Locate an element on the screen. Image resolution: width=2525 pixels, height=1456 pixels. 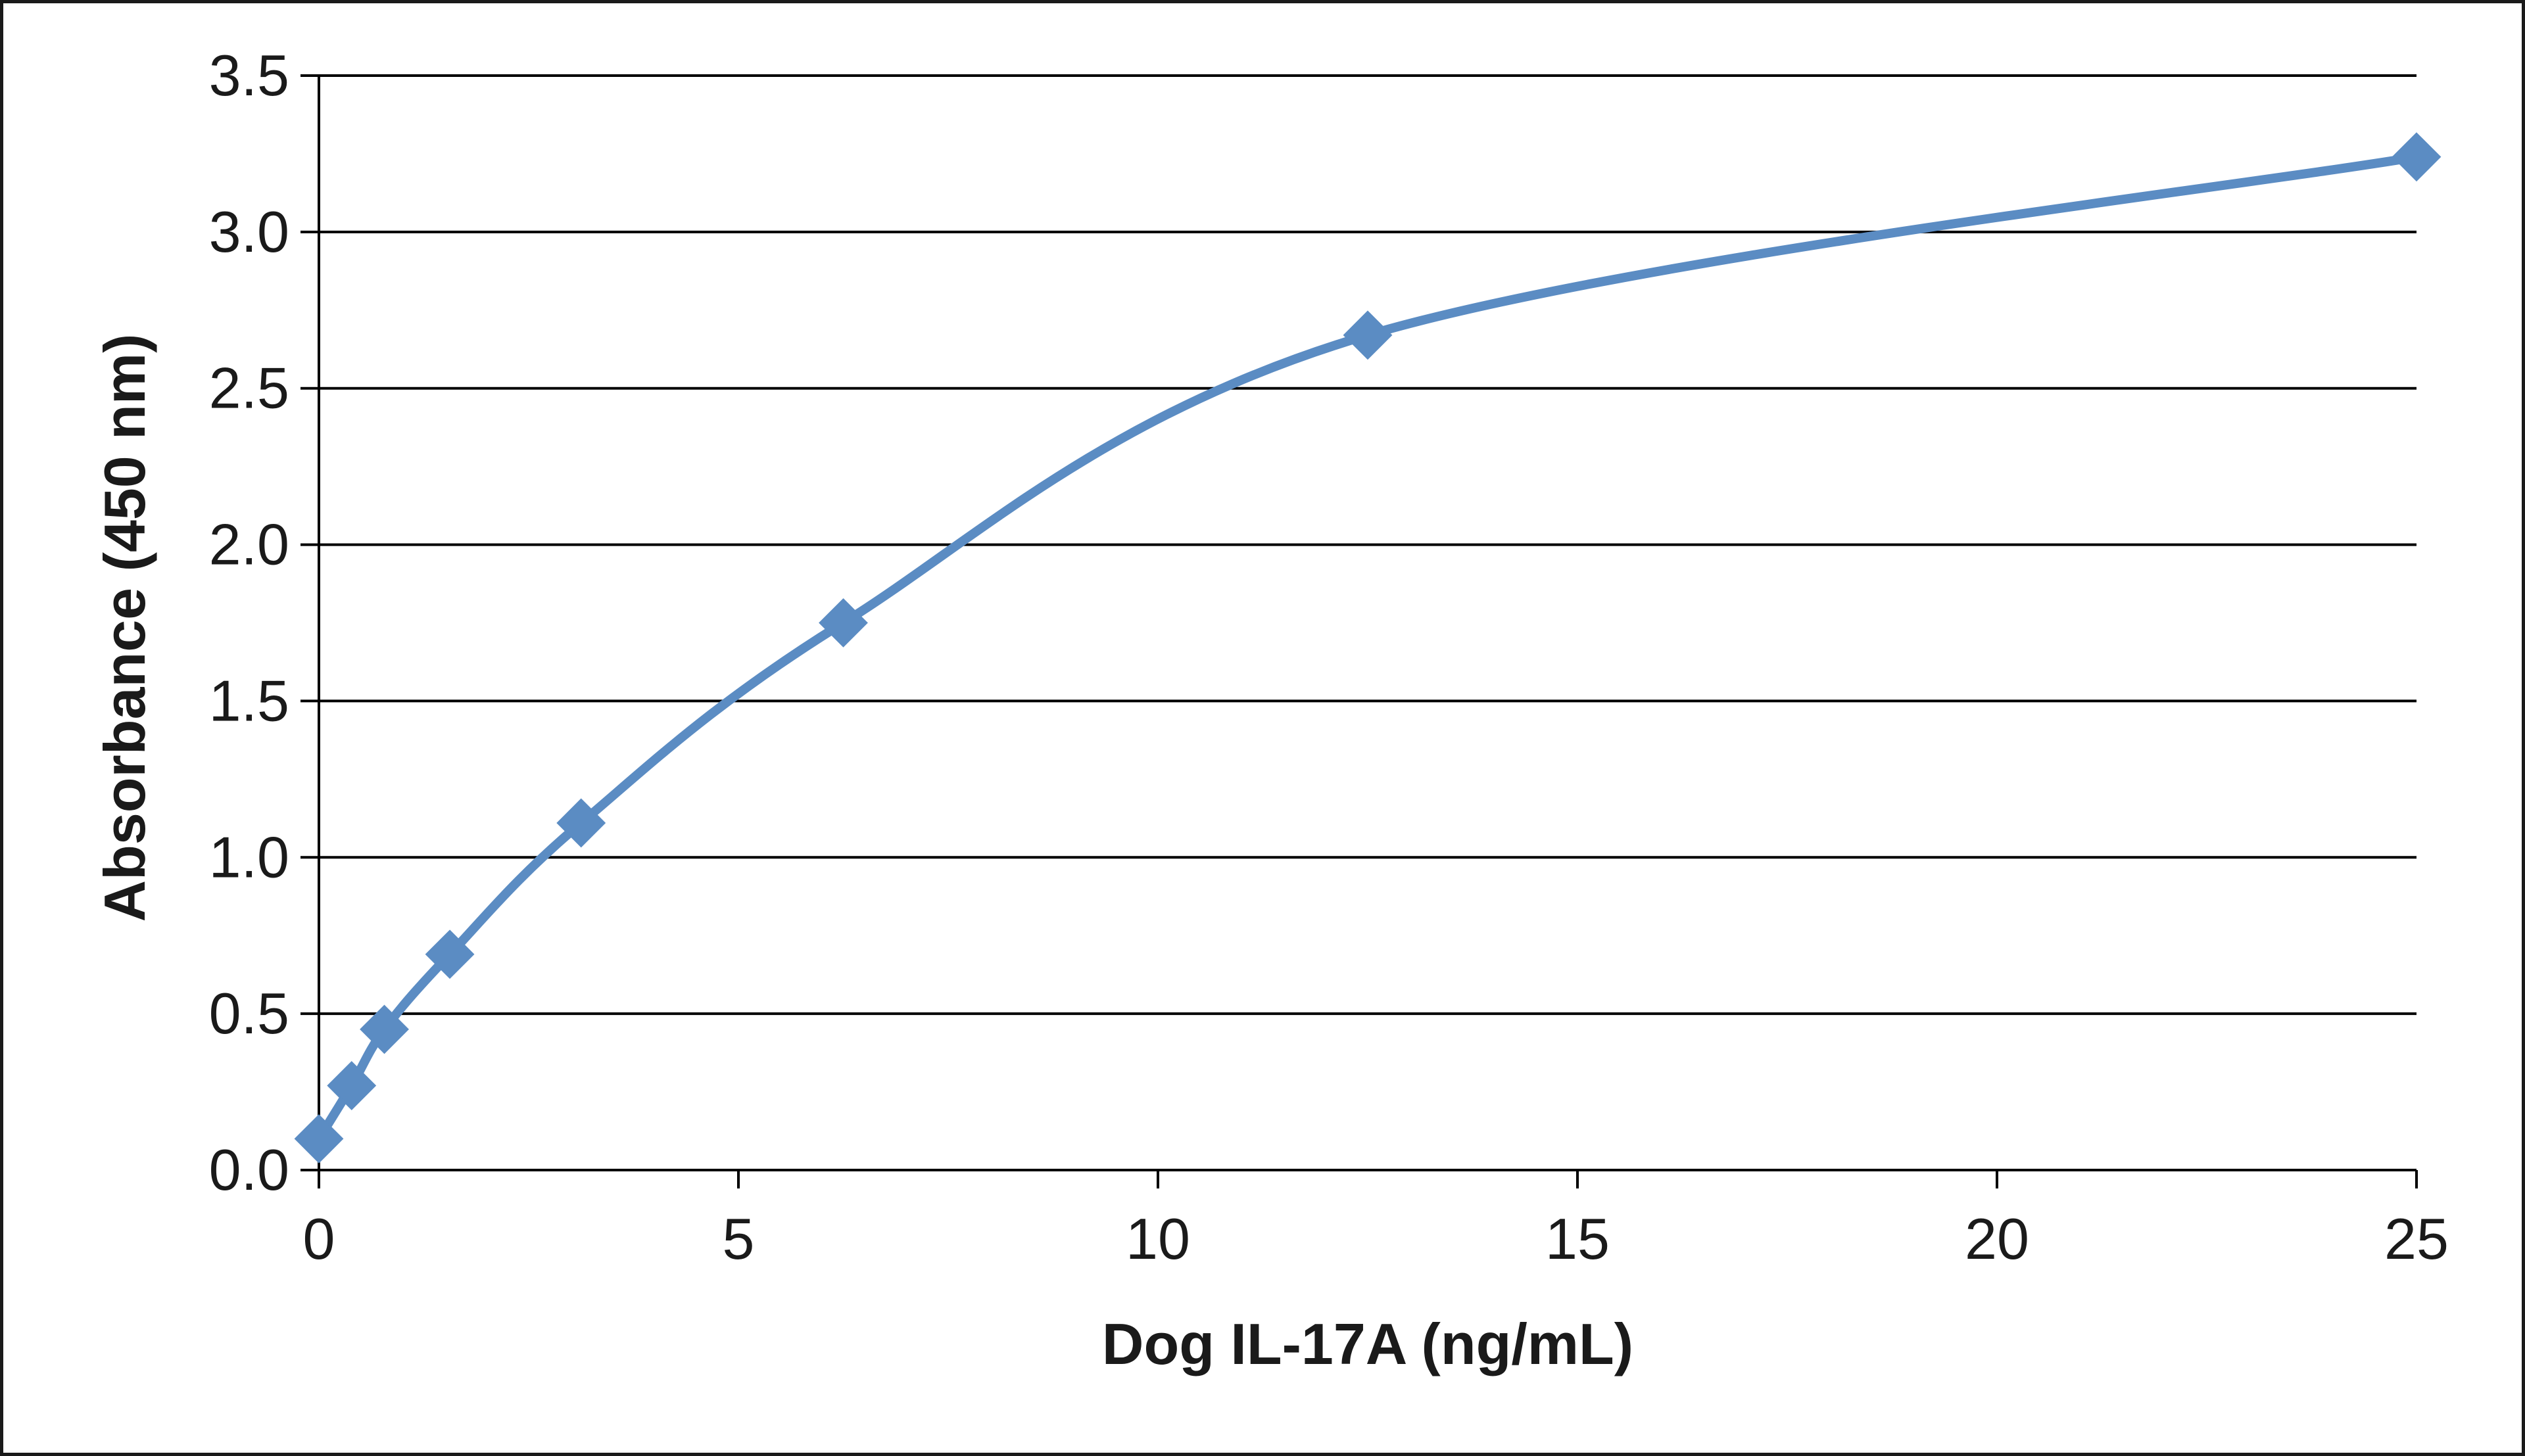
y-tick-label: 2.5 is located at coordinates (249, 388).